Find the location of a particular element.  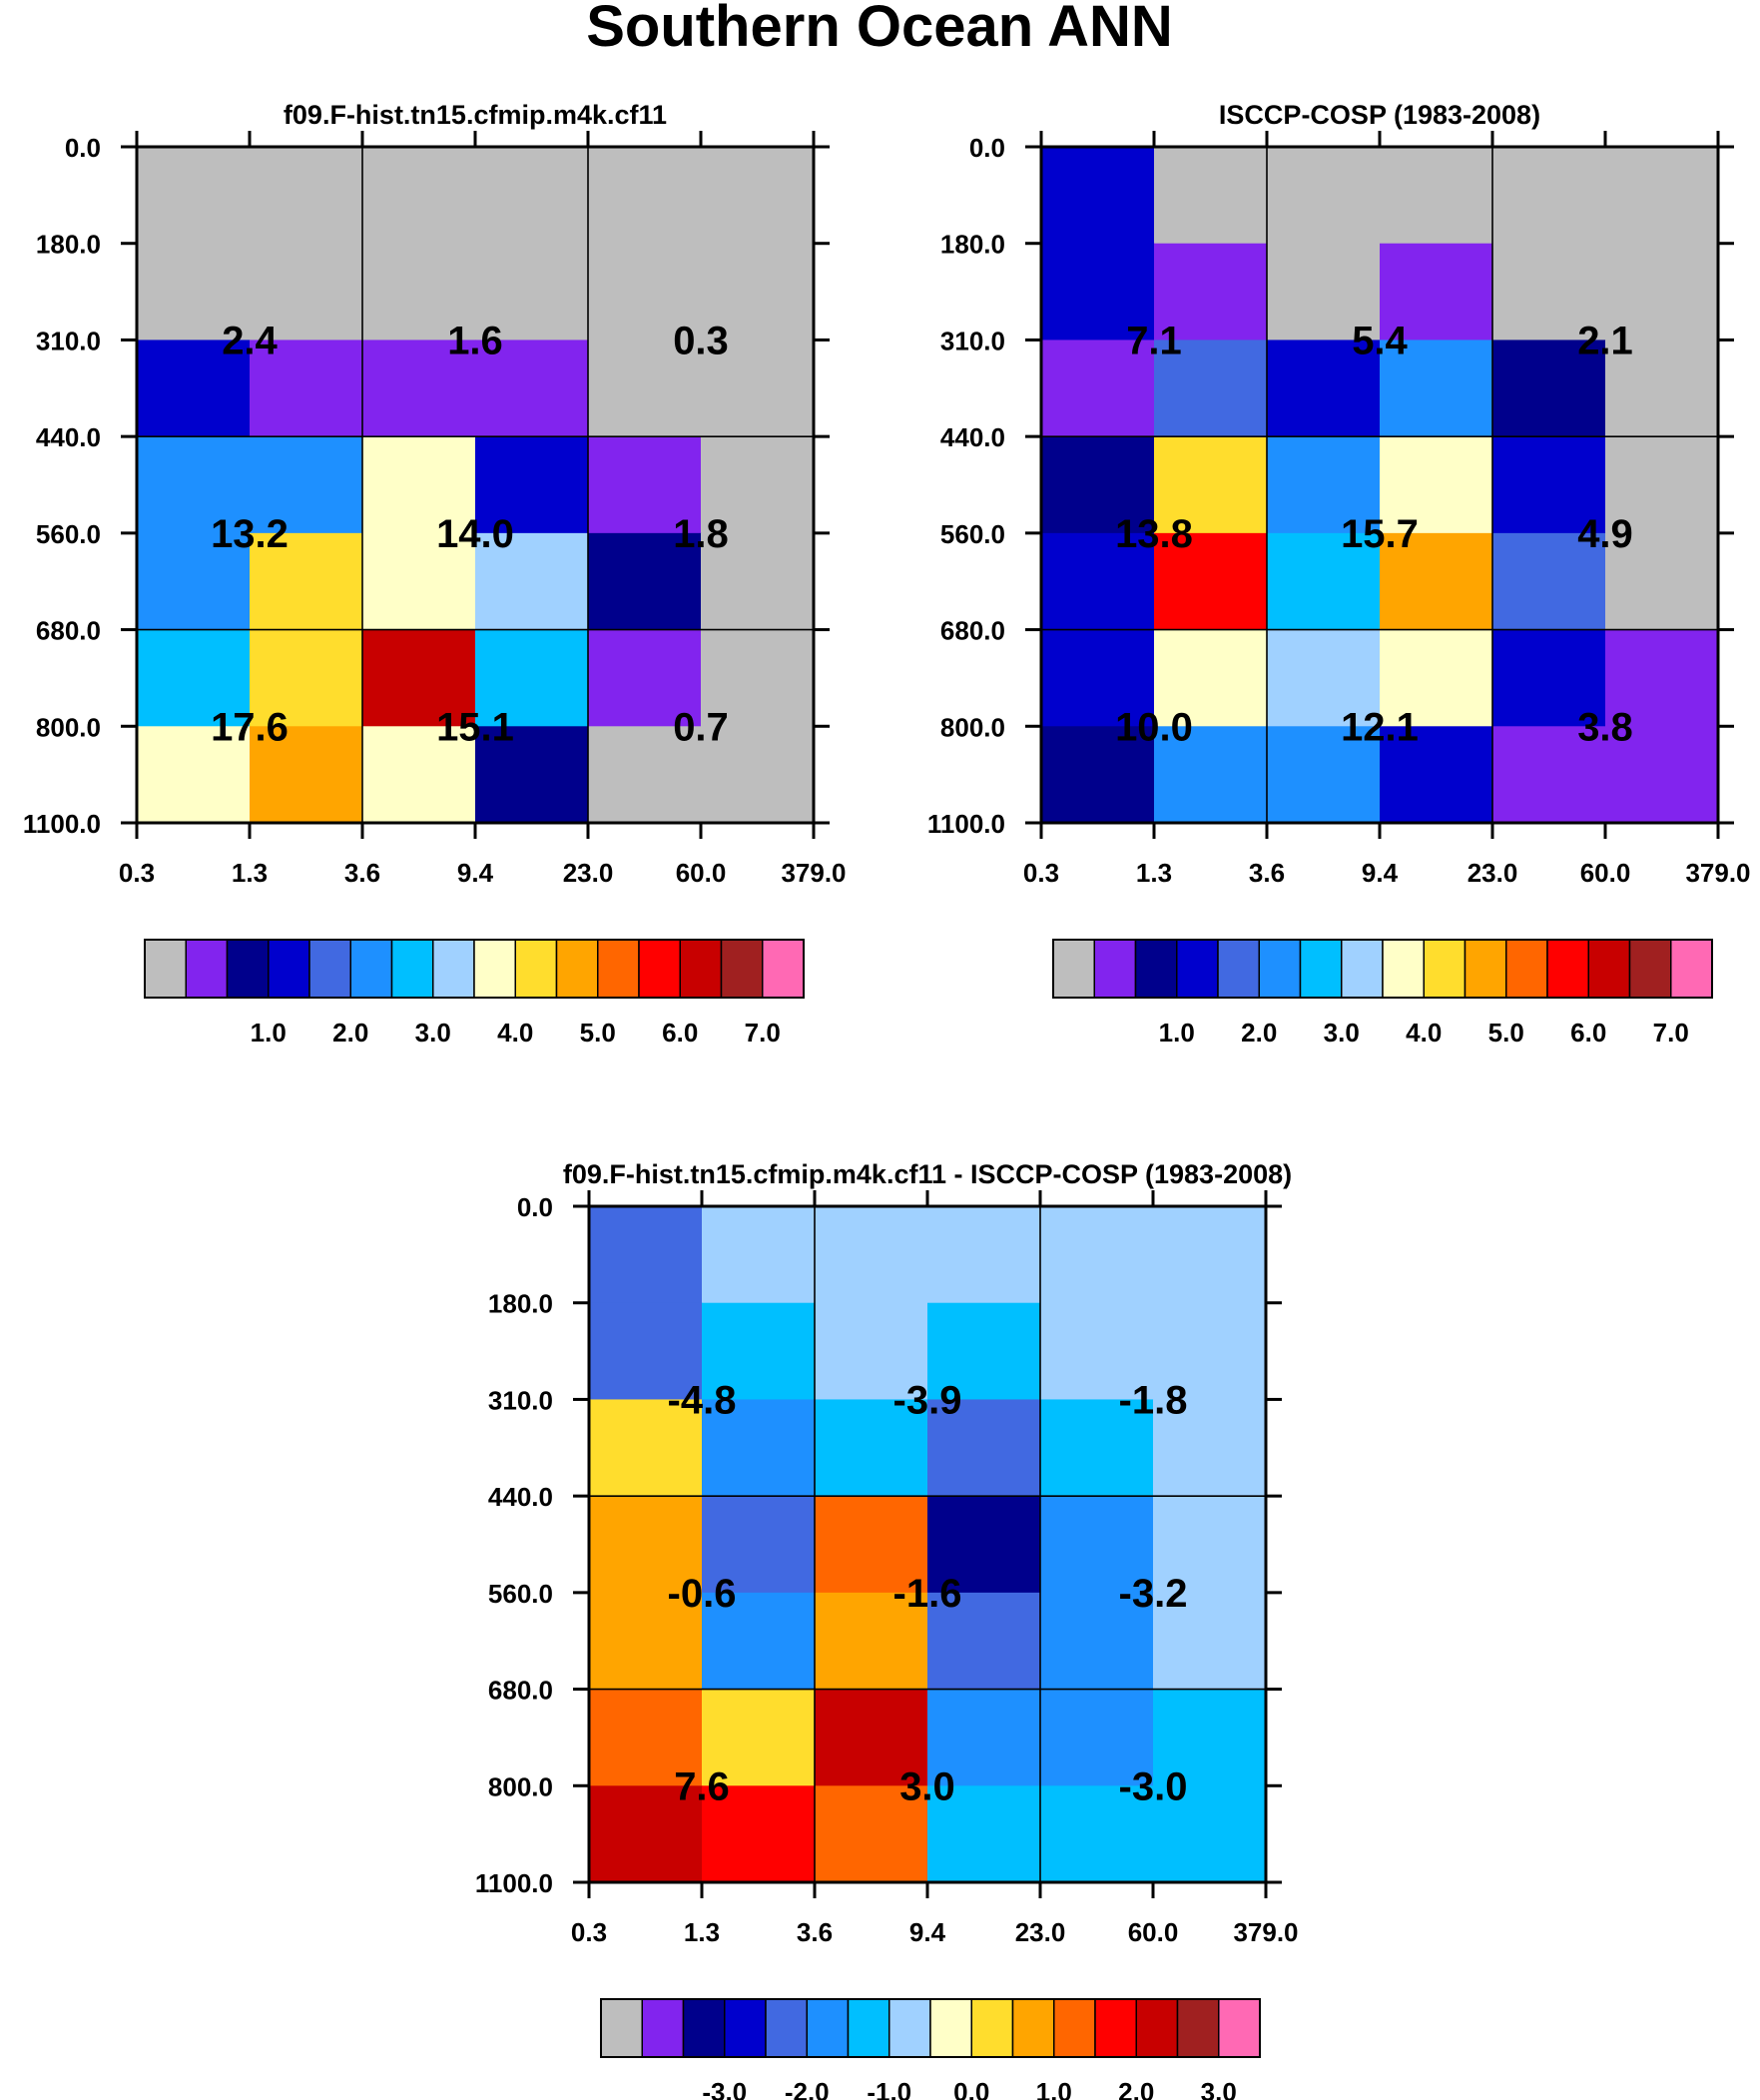

group-total-label: 15.7 is located at coordinates (1380, 534).